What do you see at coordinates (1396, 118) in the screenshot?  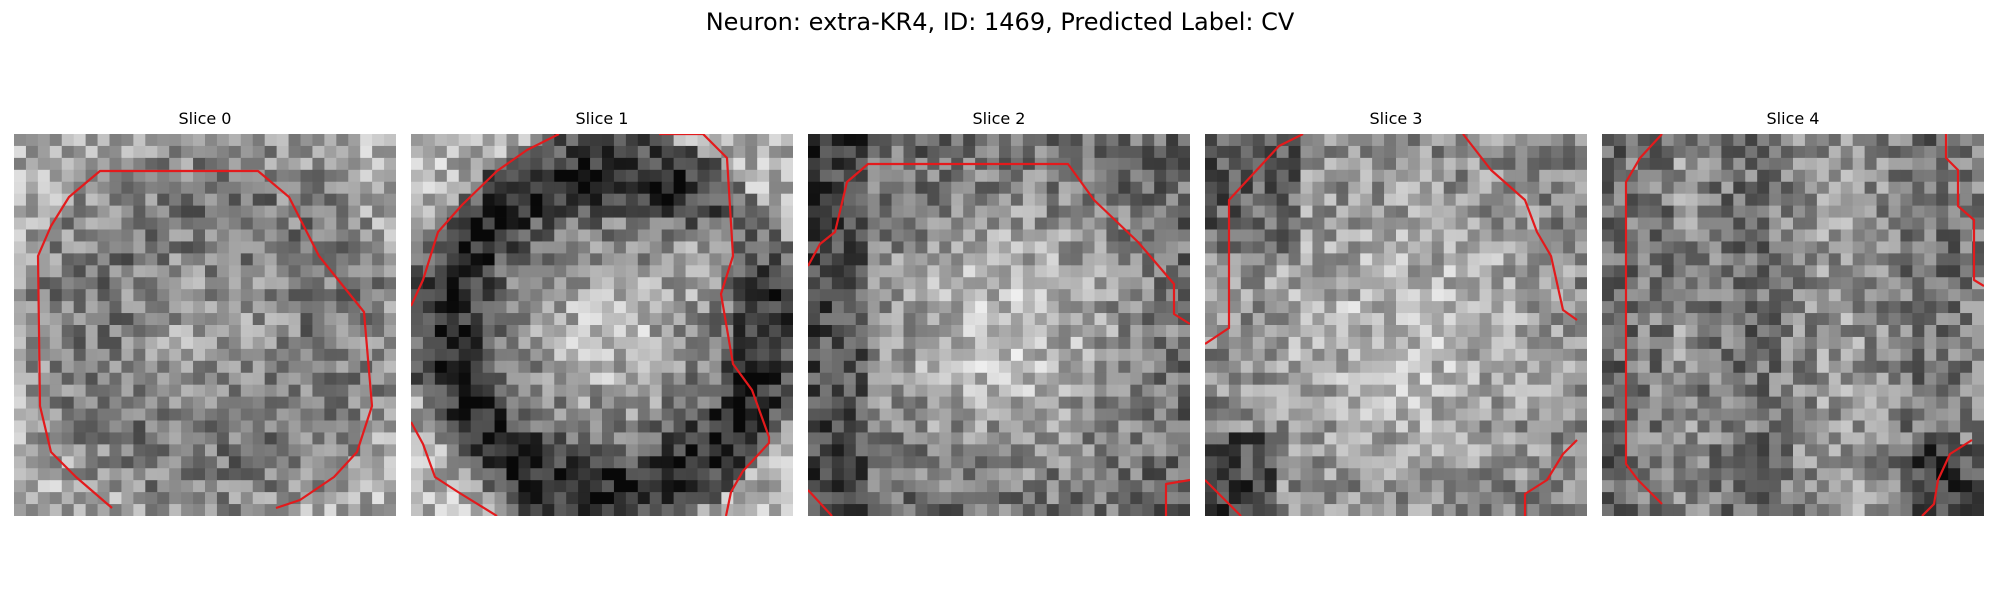 I see `slice-title-3: Slice 3` at bounding box center [1396, 118].